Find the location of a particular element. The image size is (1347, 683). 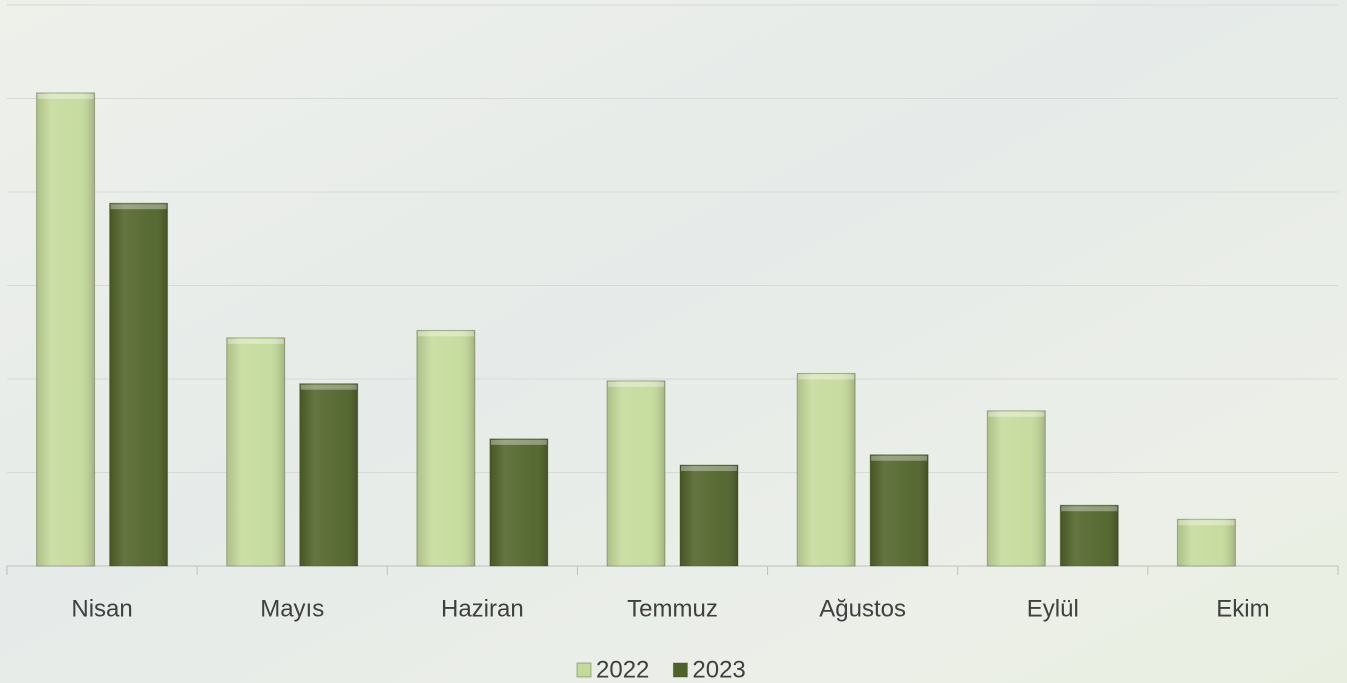

legend-label: 2023 is located at coordinates (718, 669).